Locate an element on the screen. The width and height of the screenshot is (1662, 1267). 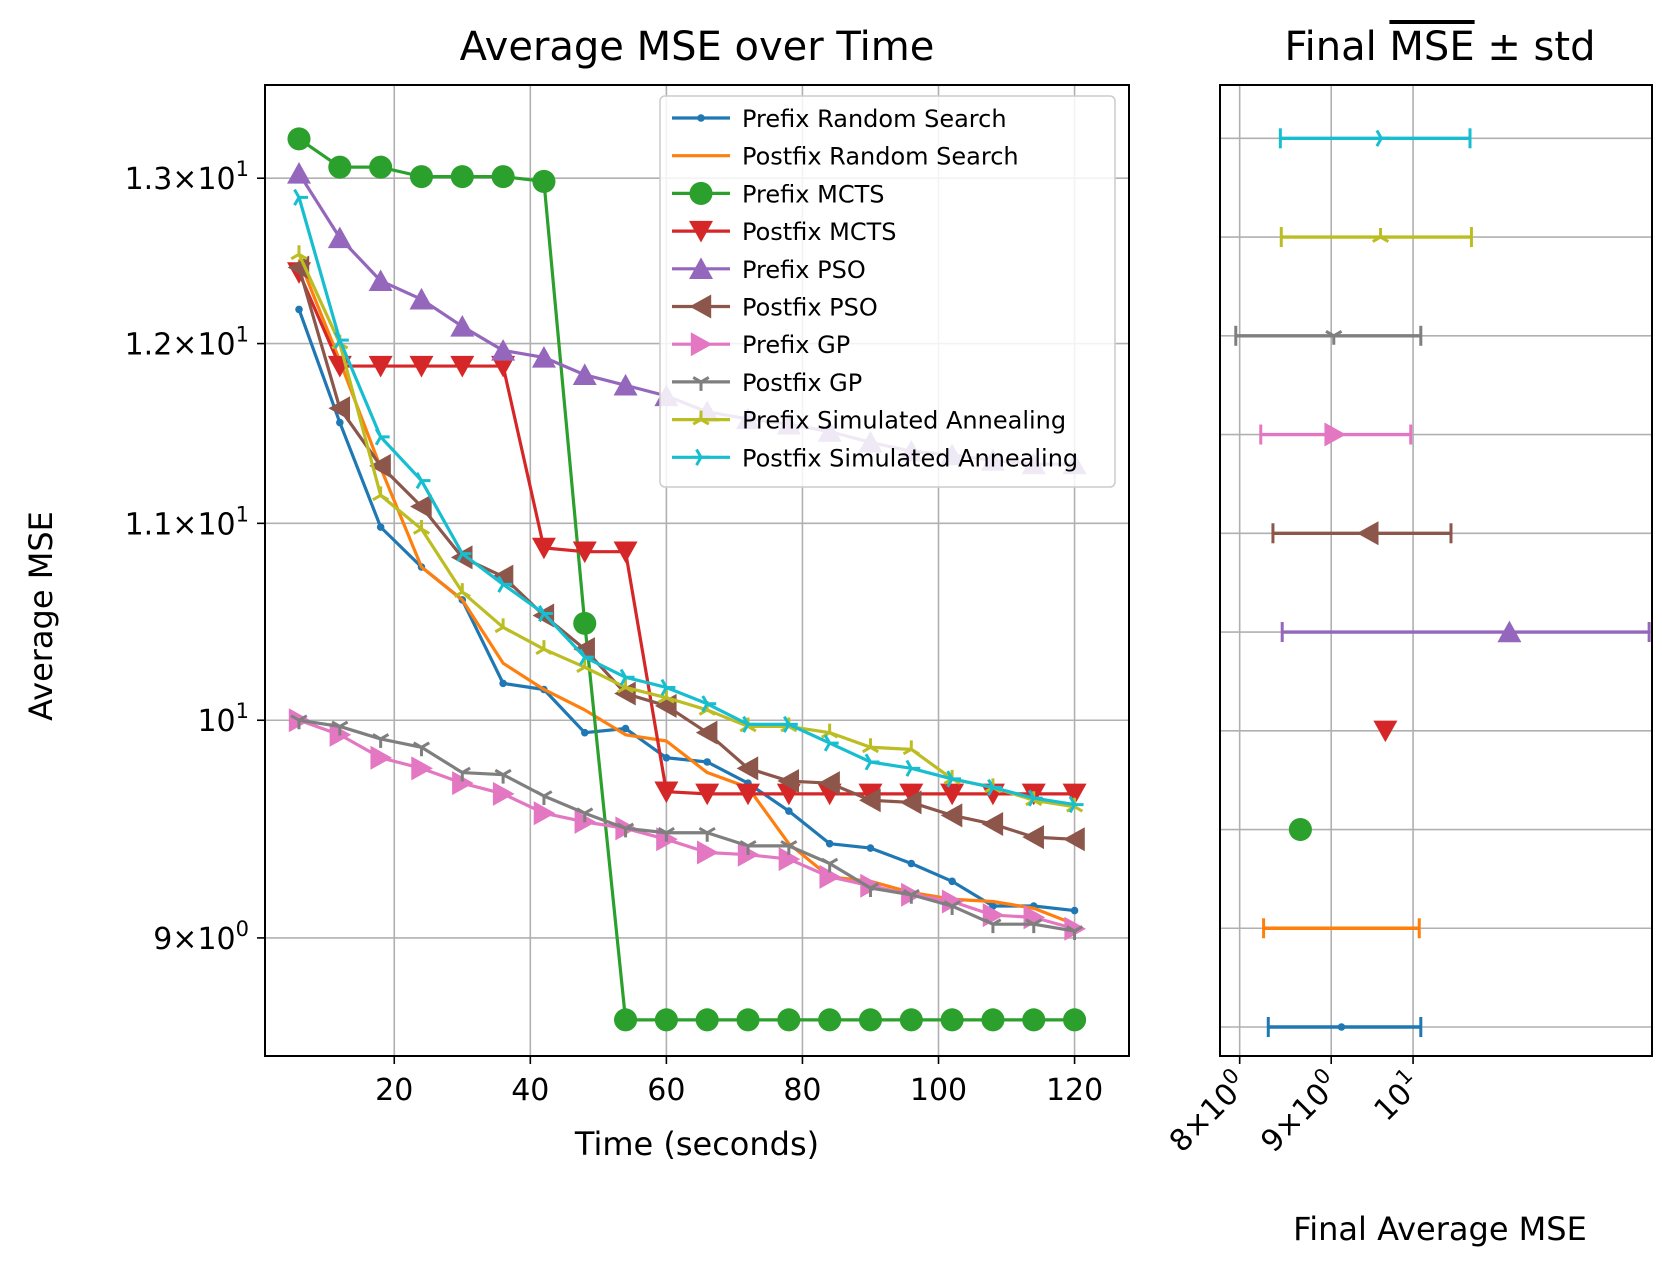
legend-item-postfix-mcts: Postfix MCTS is located at coordinates (784, 232).